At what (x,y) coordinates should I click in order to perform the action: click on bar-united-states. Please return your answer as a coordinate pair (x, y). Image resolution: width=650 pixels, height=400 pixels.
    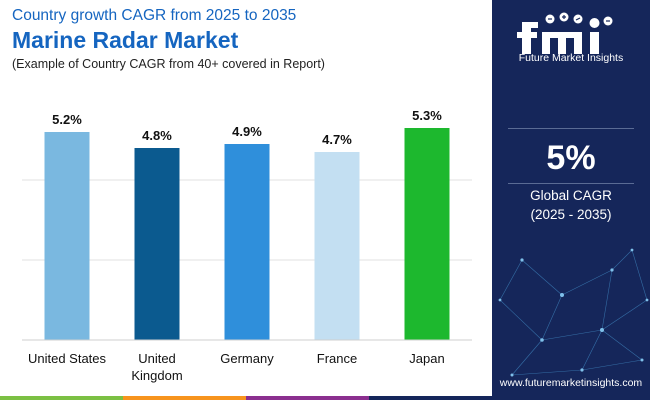
    Looking at the image, I should click on (67, 236).